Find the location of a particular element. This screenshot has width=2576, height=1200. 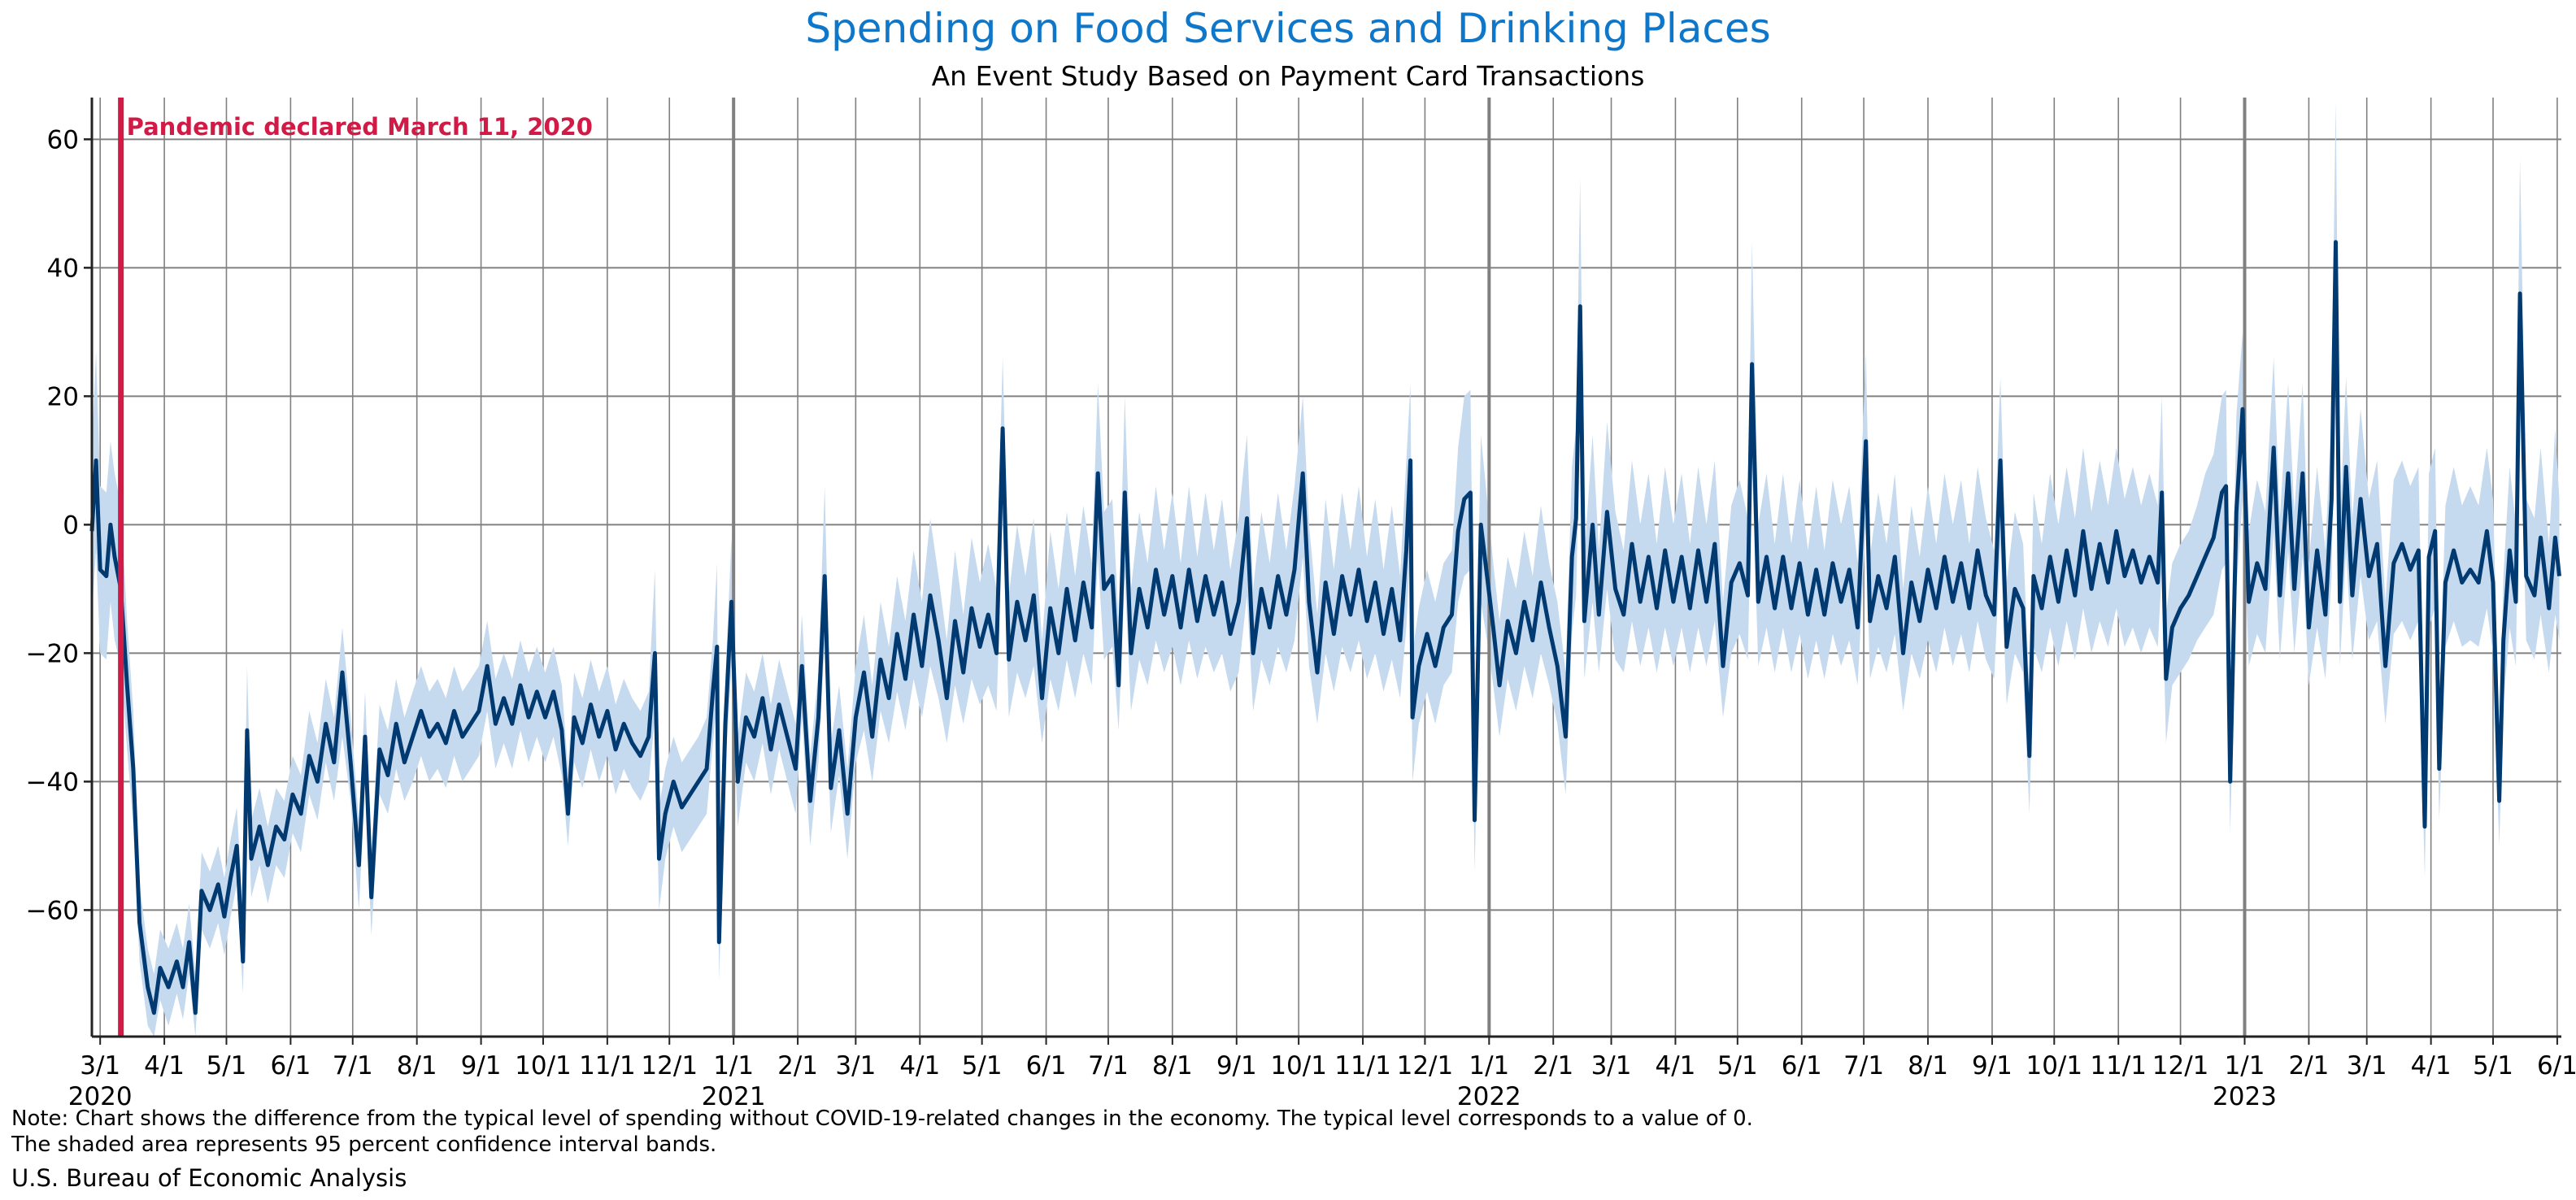

y-tick-label: 60 is located at coordinates (63, 139).